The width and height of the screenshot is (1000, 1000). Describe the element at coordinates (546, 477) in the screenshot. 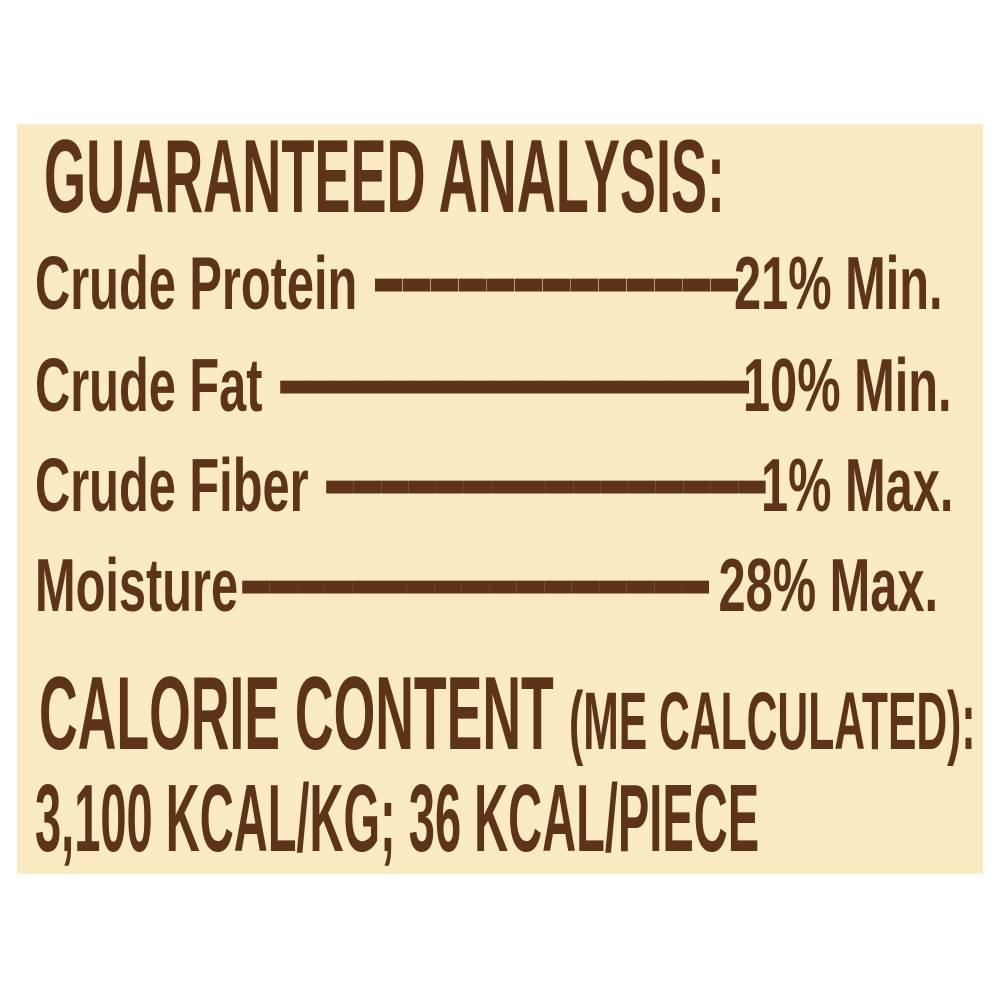

I see `leader-dashes: ----------------` at that location.